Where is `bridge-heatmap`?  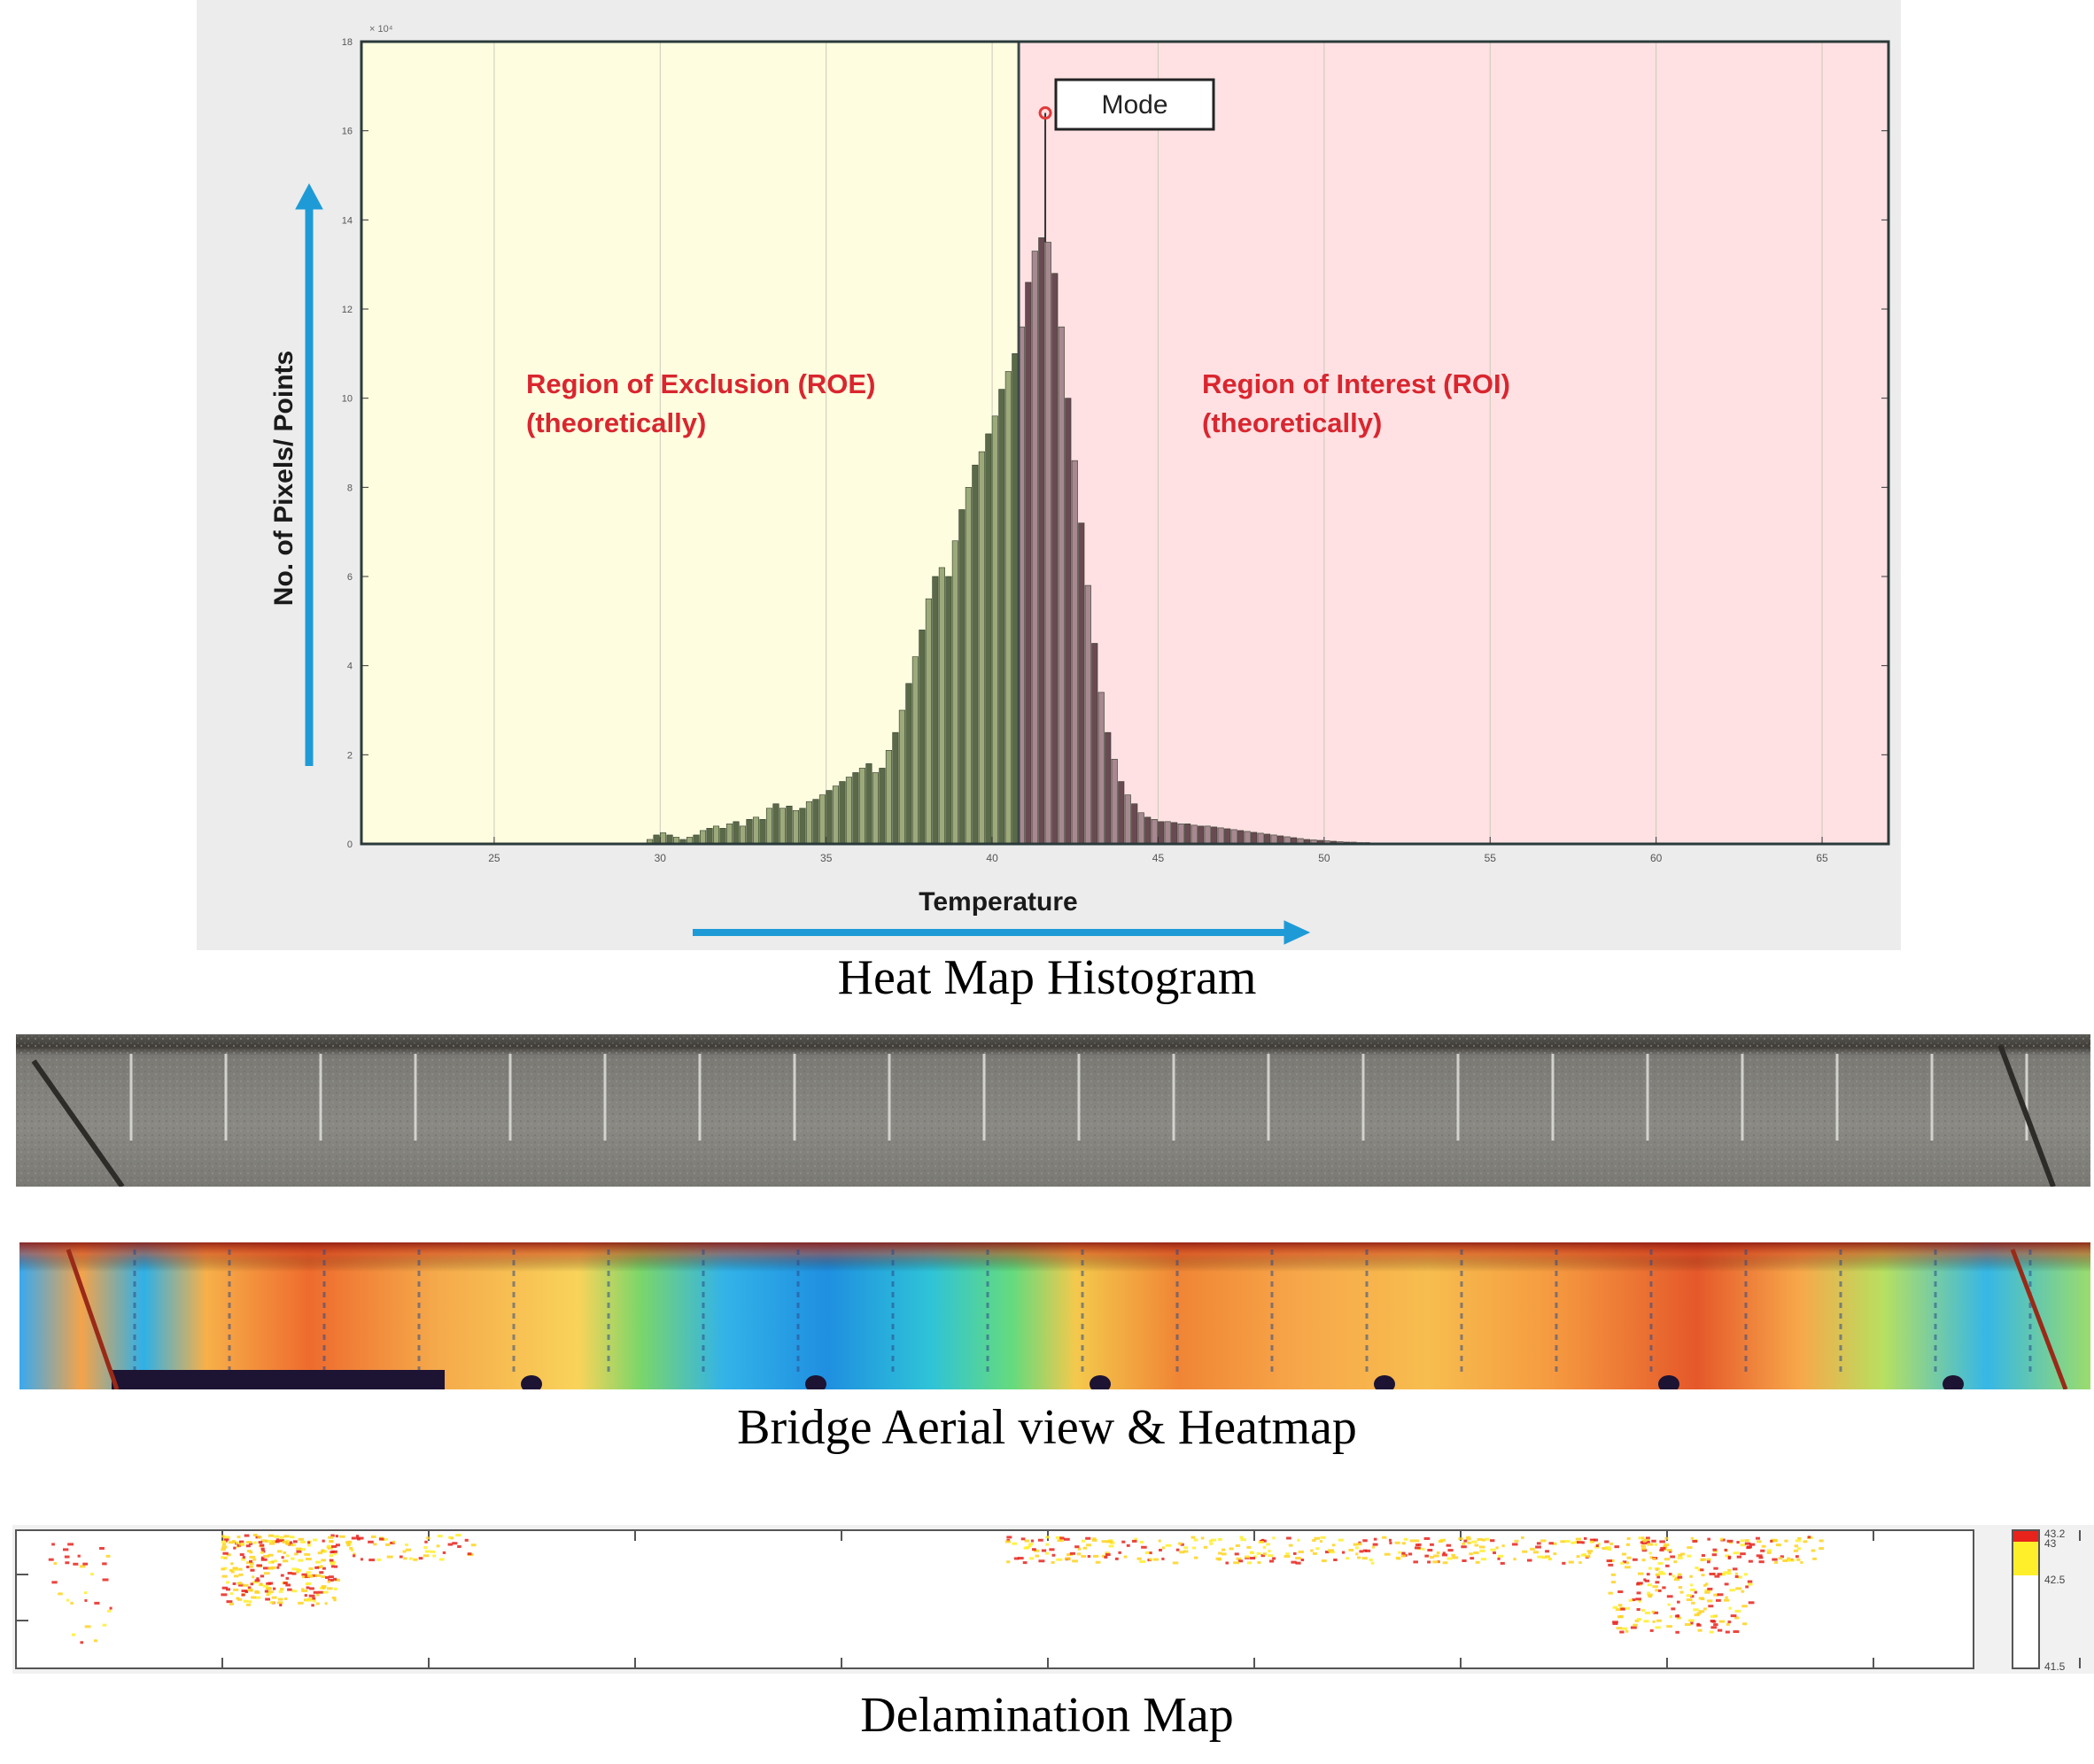 bridge-heatmap is located at coordinates (1054, 1317).